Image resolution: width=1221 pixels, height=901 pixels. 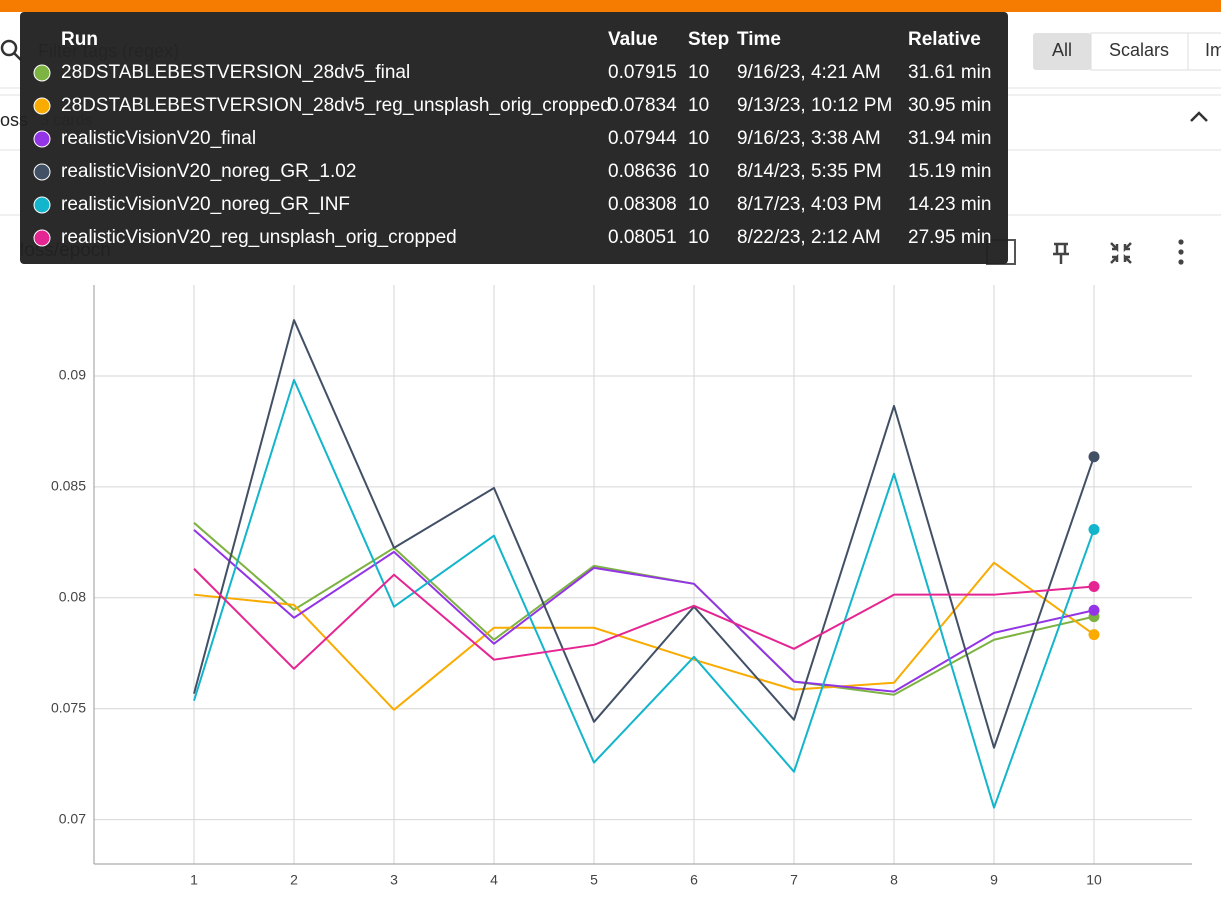 I want to click on tooltip-header: Time, so click(x=759, y=39).